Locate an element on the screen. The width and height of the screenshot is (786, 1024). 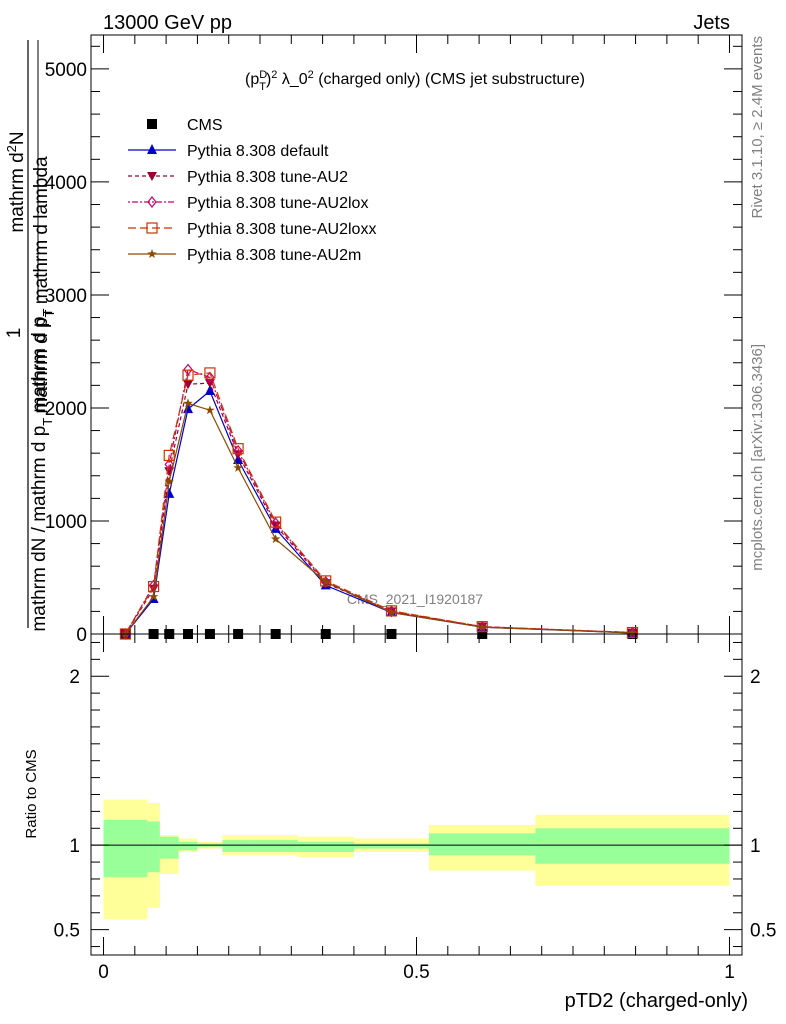
legend-entry-default: Pythia 8.308 default is located at coordinates (228, 151).